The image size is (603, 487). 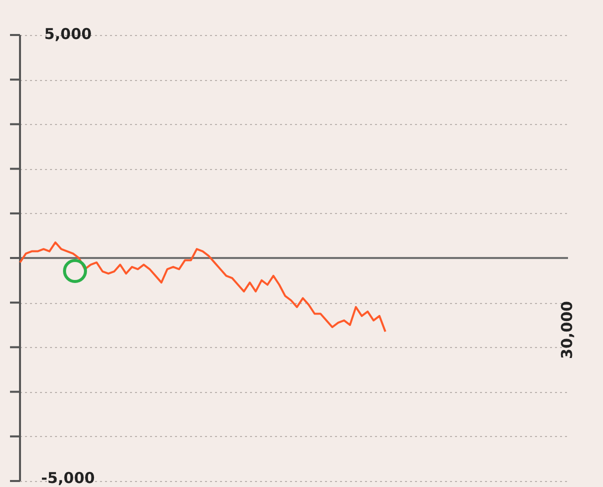 What do you see at coordinates (68, 33) in the screenshot?
I see `y-tick-label: 5,000` at bounding box center [68, 33].